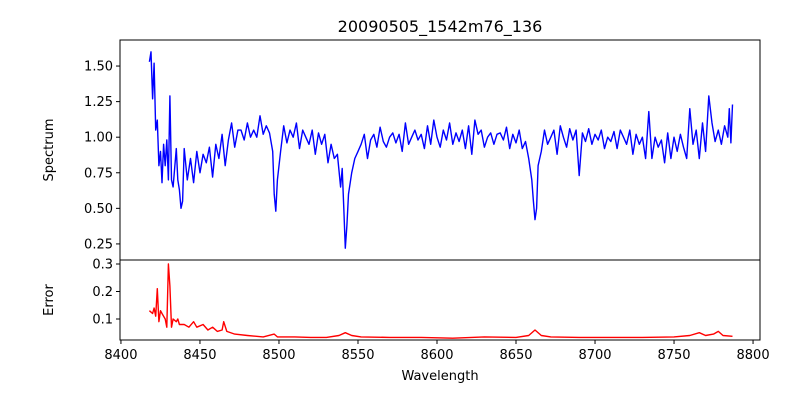 The height and width of the screenshot is (400, 800). Describe the element at coordinates (102, 319) in the screenshot. I see `error-y-tick-label: 0.1` at that location.